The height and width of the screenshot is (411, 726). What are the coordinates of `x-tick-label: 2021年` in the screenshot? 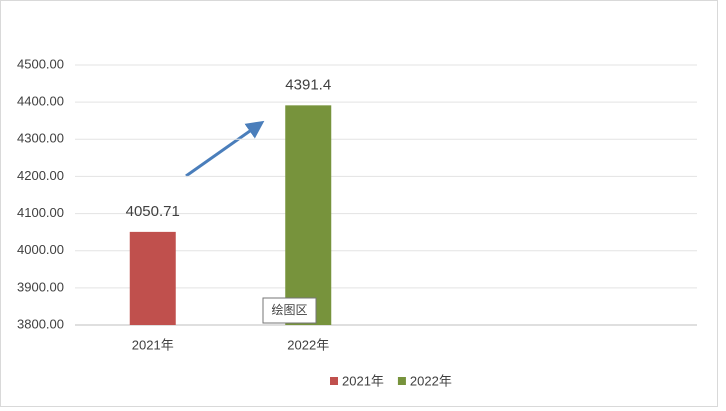 It's located at (153, 344).